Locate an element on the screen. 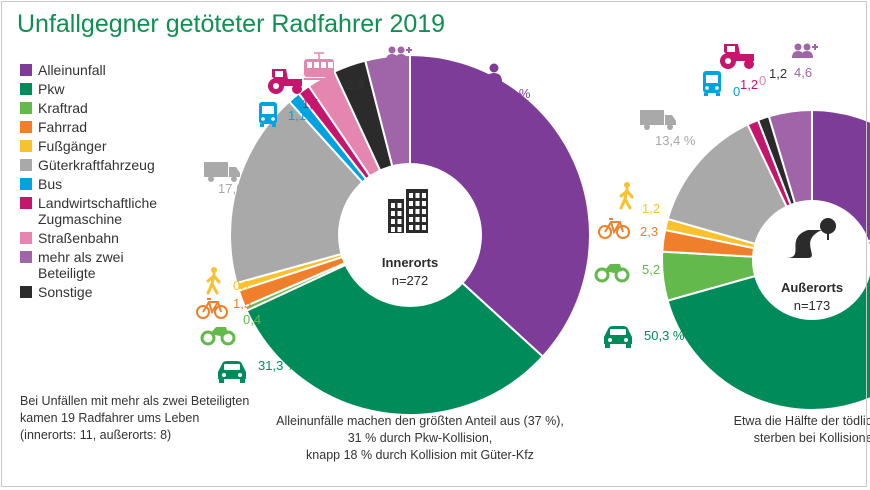  page-title: Unfallgegner getöteter Radfahrer 2019 is located at coordinates (231, 24).